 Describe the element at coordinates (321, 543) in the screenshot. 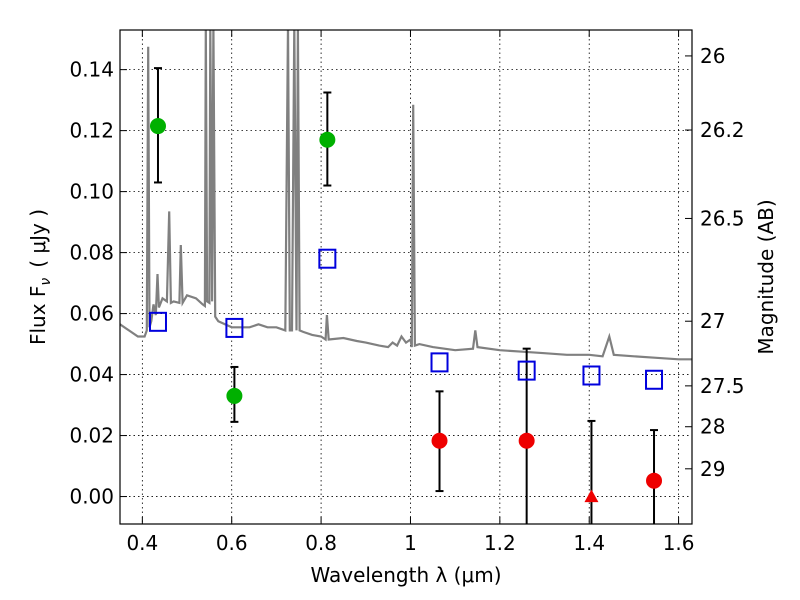

I see `x-tick-label: 0.8` at that location.